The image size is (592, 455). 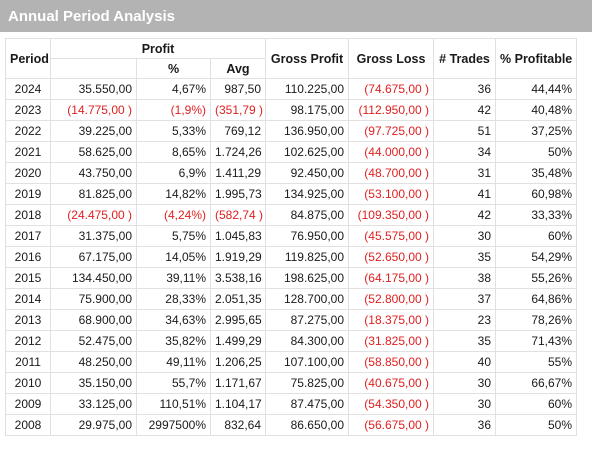 I want to click on cell-pct-profitable: 40,48%, so click(x=536, y=110).